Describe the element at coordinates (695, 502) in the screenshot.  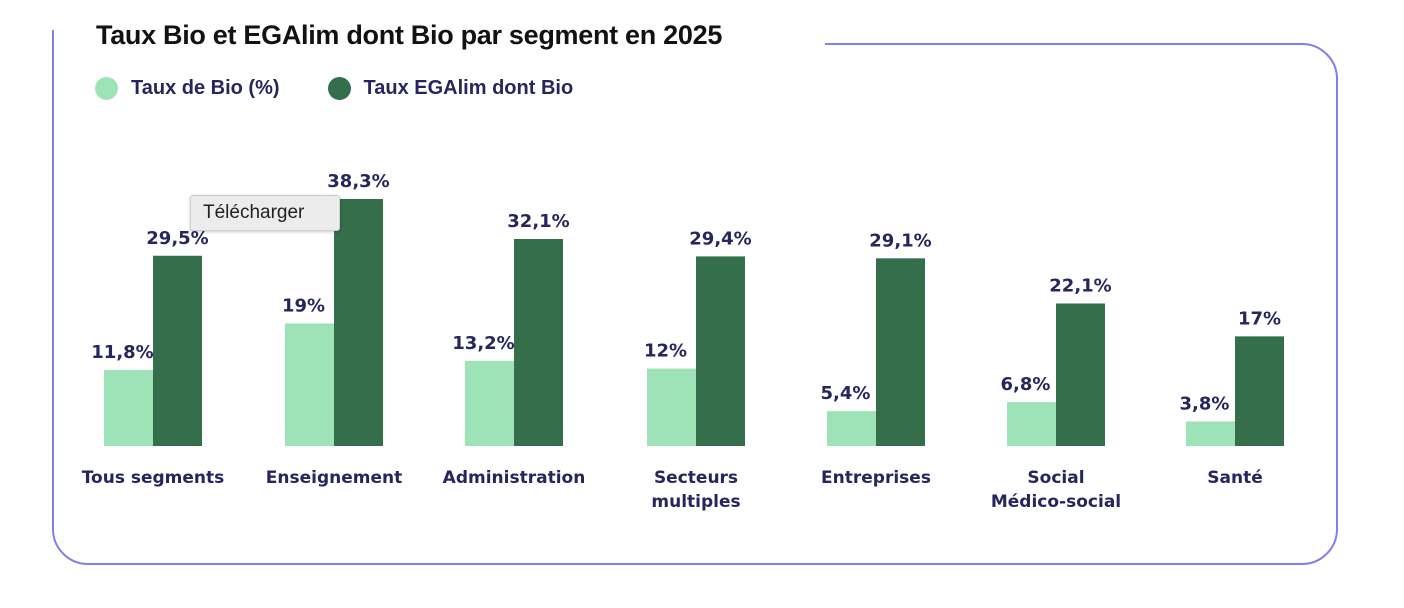
I see `category-label-3: multiples` at that location.